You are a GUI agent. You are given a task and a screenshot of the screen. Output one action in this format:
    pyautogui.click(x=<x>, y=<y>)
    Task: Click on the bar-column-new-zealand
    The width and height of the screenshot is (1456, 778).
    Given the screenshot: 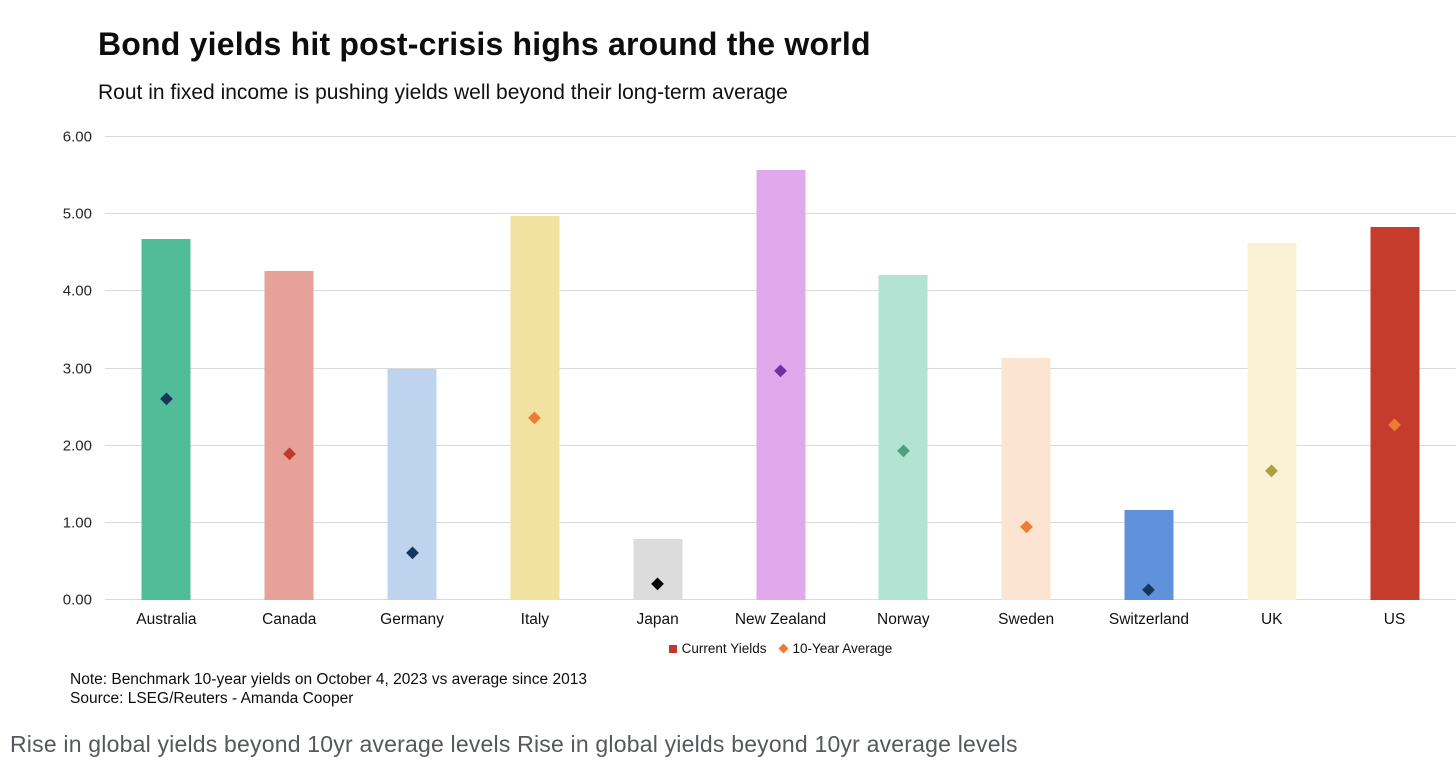 What is the action you would take?
    pyautogui.click(x=780, y=368)
    